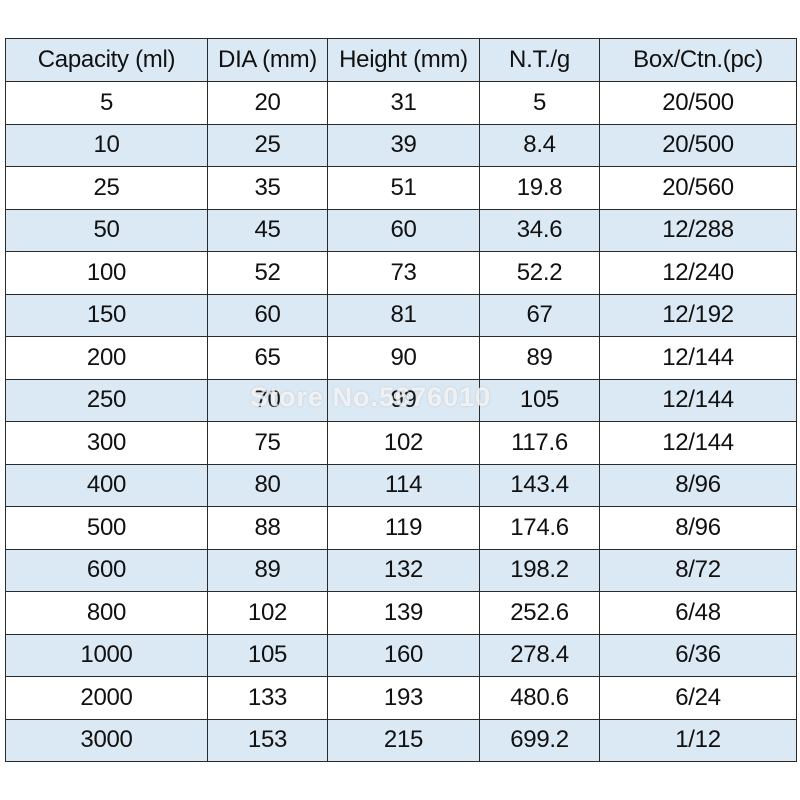  Describe the element at coordinates (539, 570) in the screenshot. I see `cell-net-weight: 198.2` at that location.